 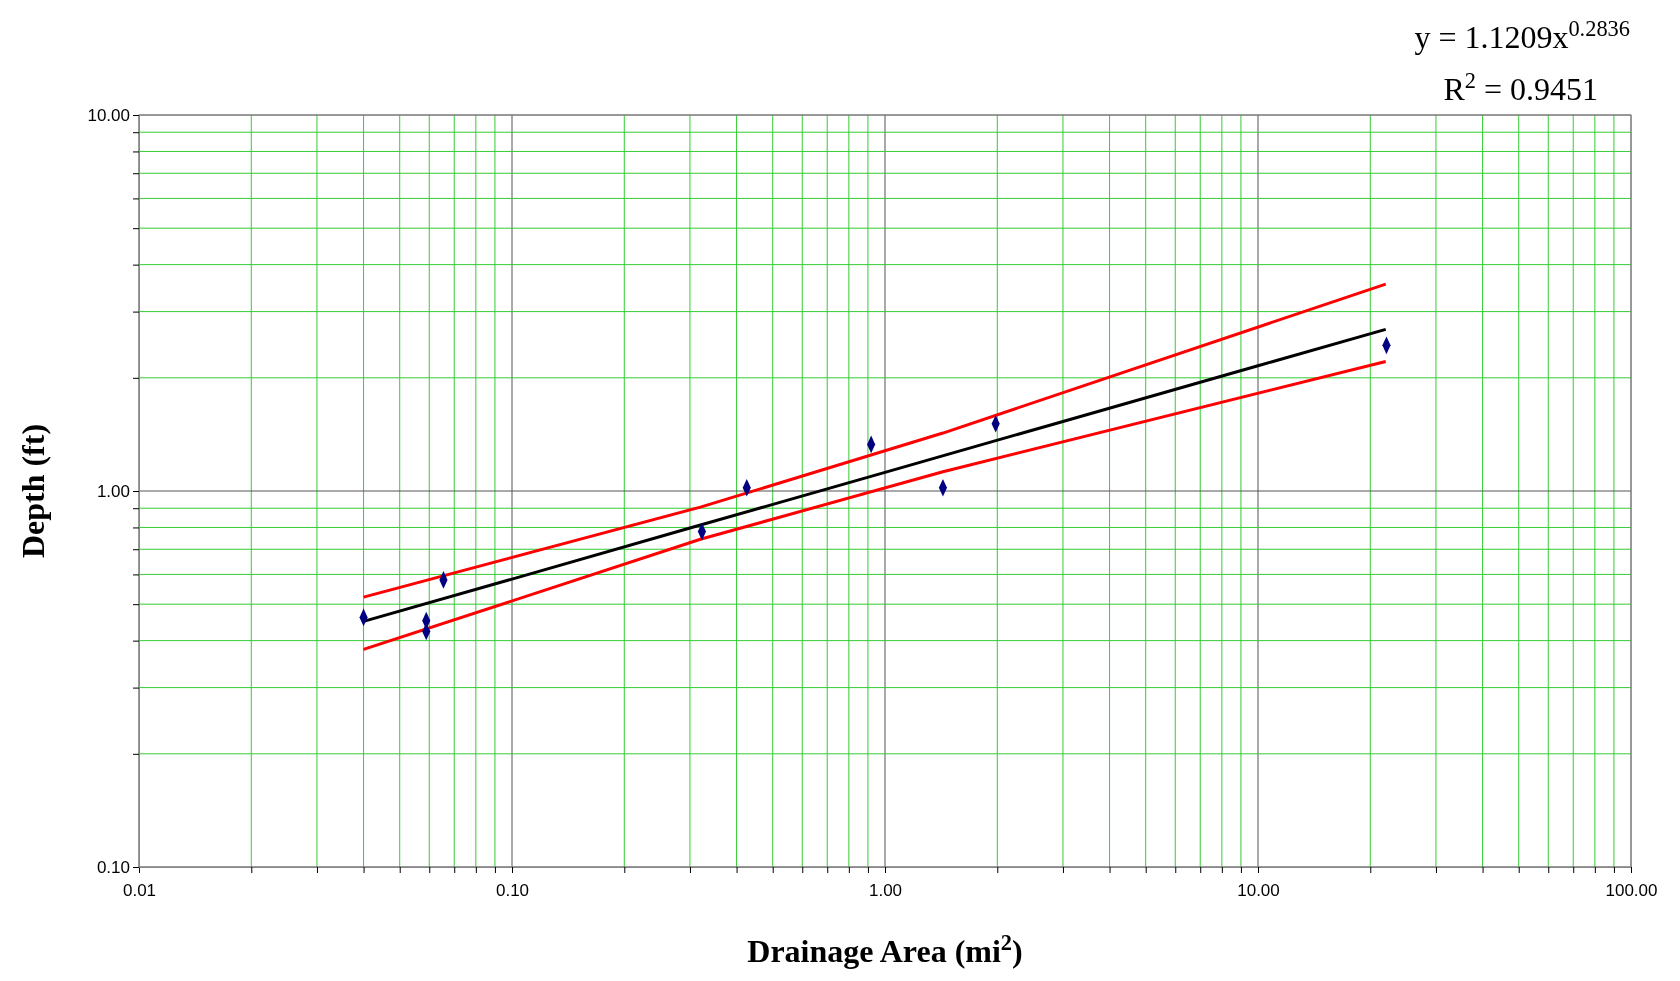 What do you see at coordinates (108, 115) in the screenshot?
I see `y-tick-label: 10.00` at bounding box center [108, 115].